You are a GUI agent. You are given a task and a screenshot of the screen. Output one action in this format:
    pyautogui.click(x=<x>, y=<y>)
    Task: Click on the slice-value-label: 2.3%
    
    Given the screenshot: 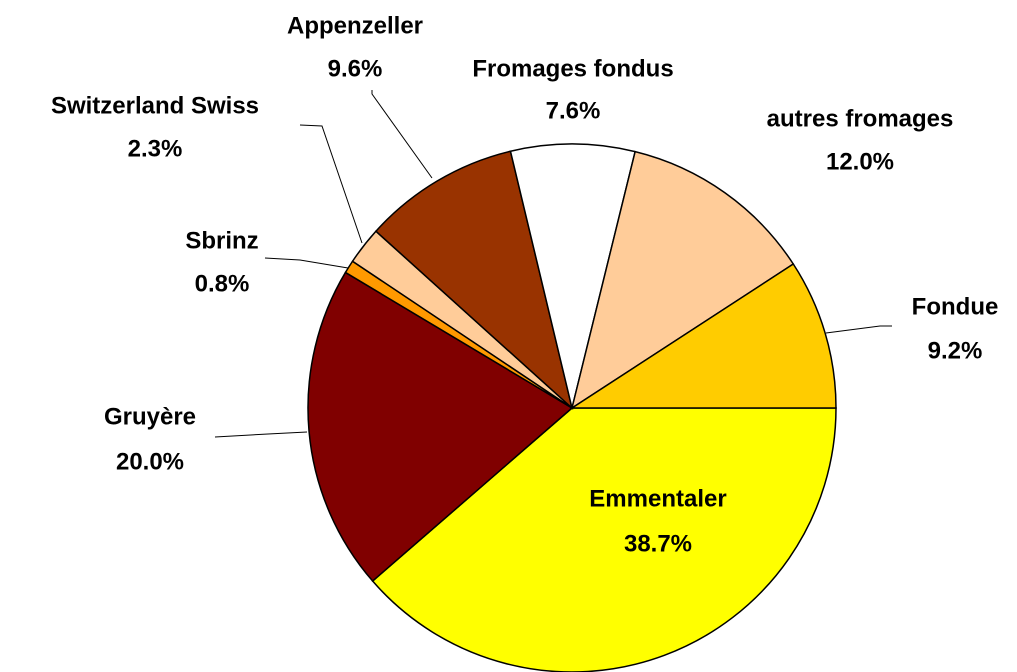 What is the action you would take?
    pyautogui.click(x=155, y=148)
    